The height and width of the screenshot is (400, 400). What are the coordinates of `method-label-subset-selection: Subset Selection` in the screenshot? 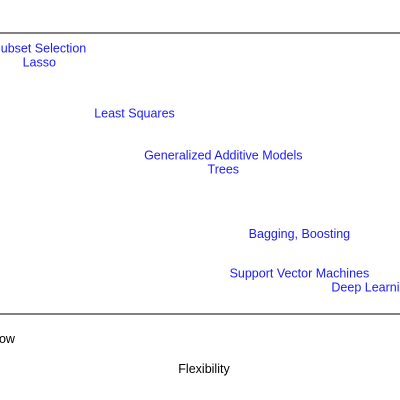 It's located at (43, 49).